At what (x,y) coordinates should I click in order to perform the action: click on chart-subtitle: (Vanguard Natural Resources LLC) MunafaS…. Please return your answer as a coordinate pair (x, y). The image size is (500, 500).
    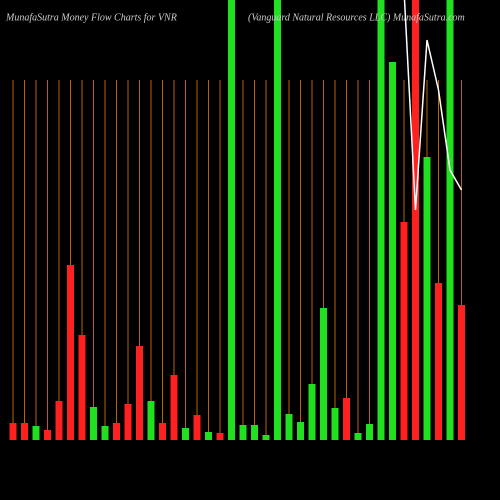
    Looking at the image, I should click on (356, 17).